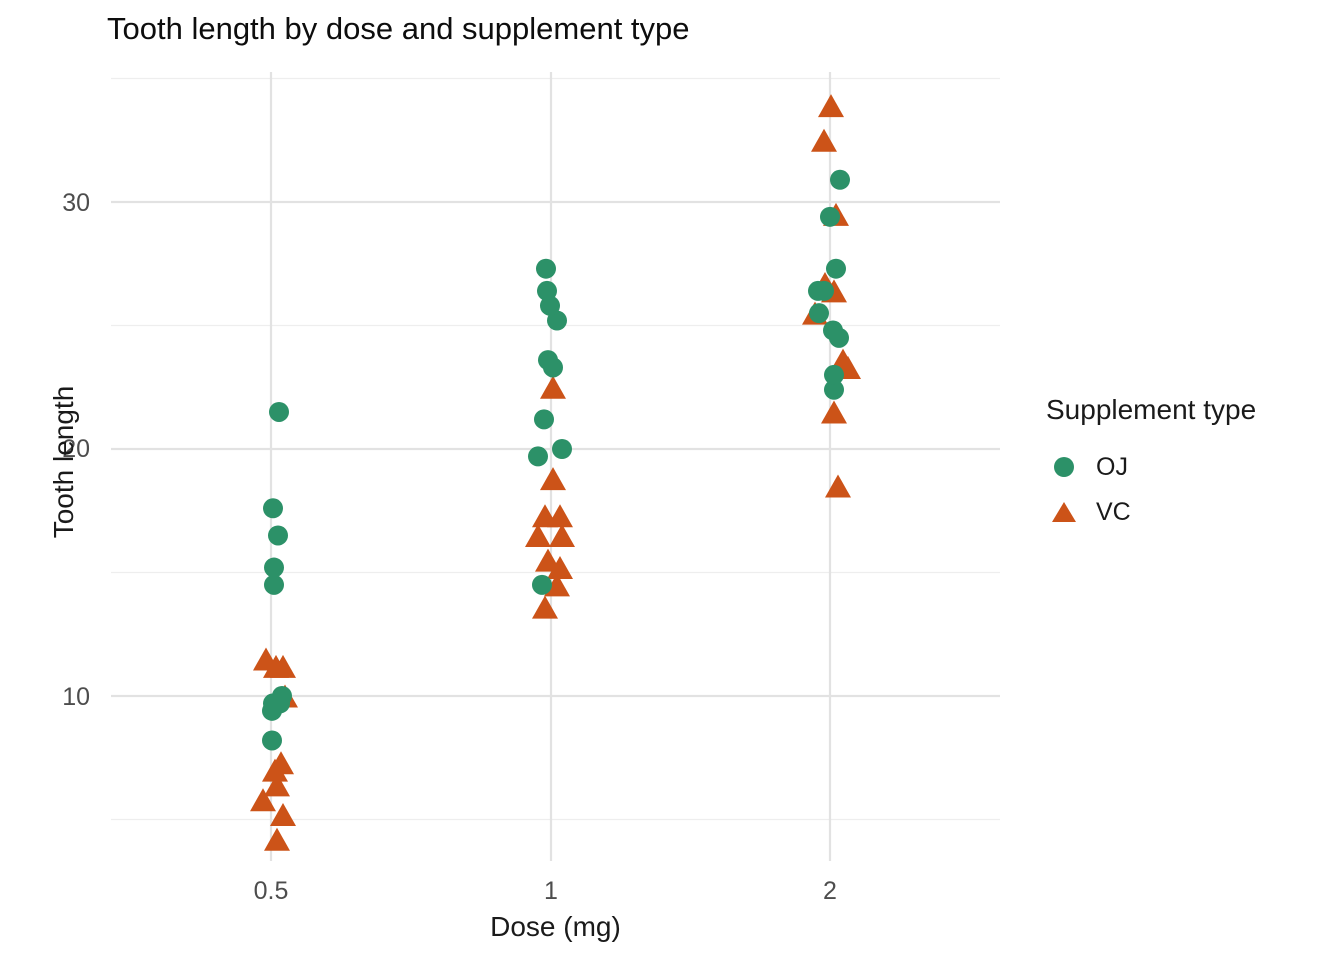 The width and height of the screenshot is (1344, 960). I want to click on x-axis-title: Dose (mg), so click(555, 926).